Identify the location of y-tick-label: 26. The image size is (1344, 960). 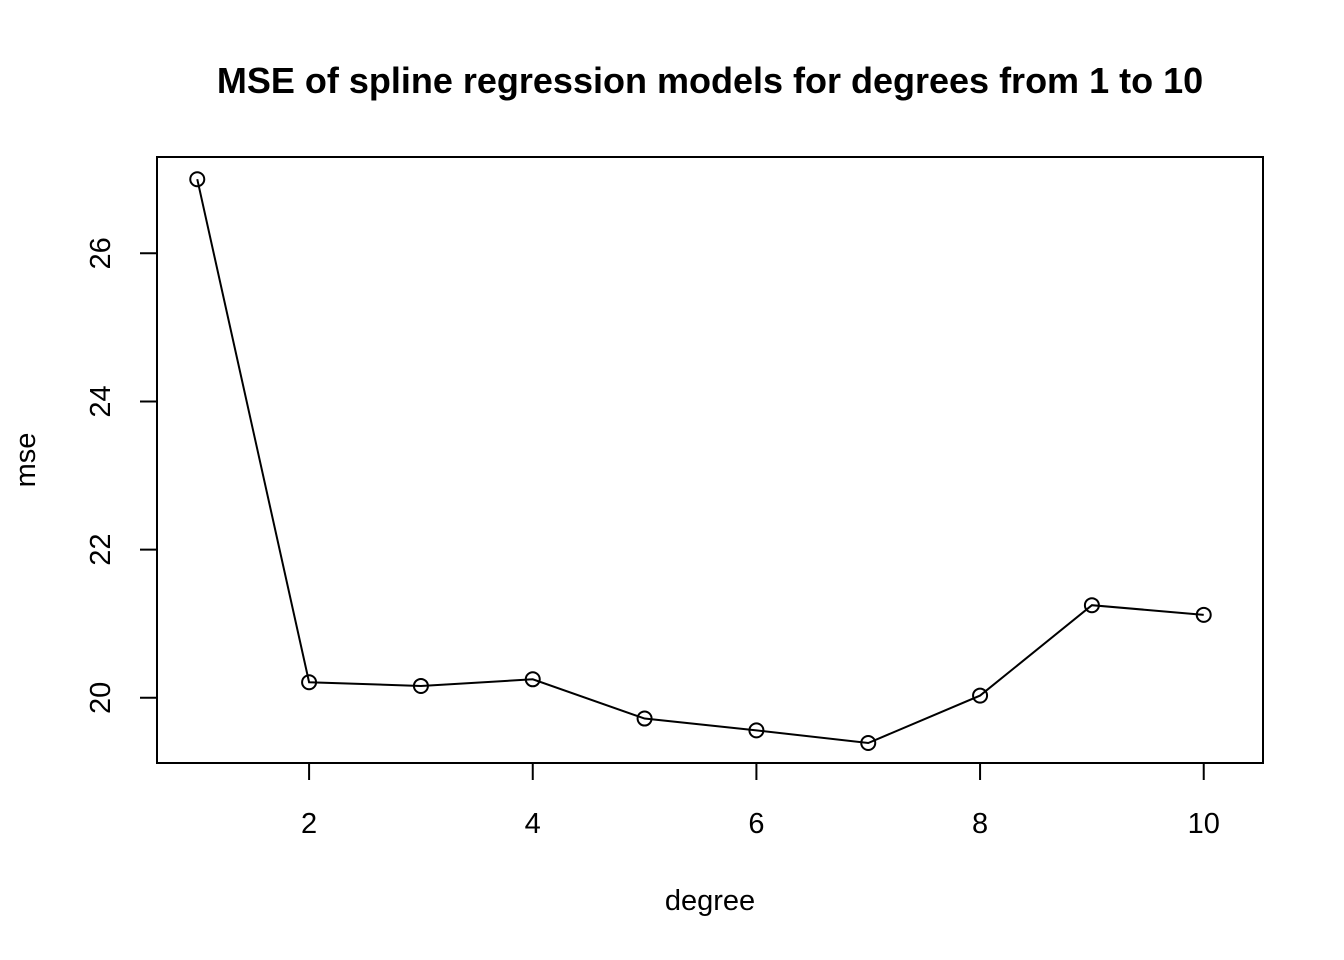
(101, 253).